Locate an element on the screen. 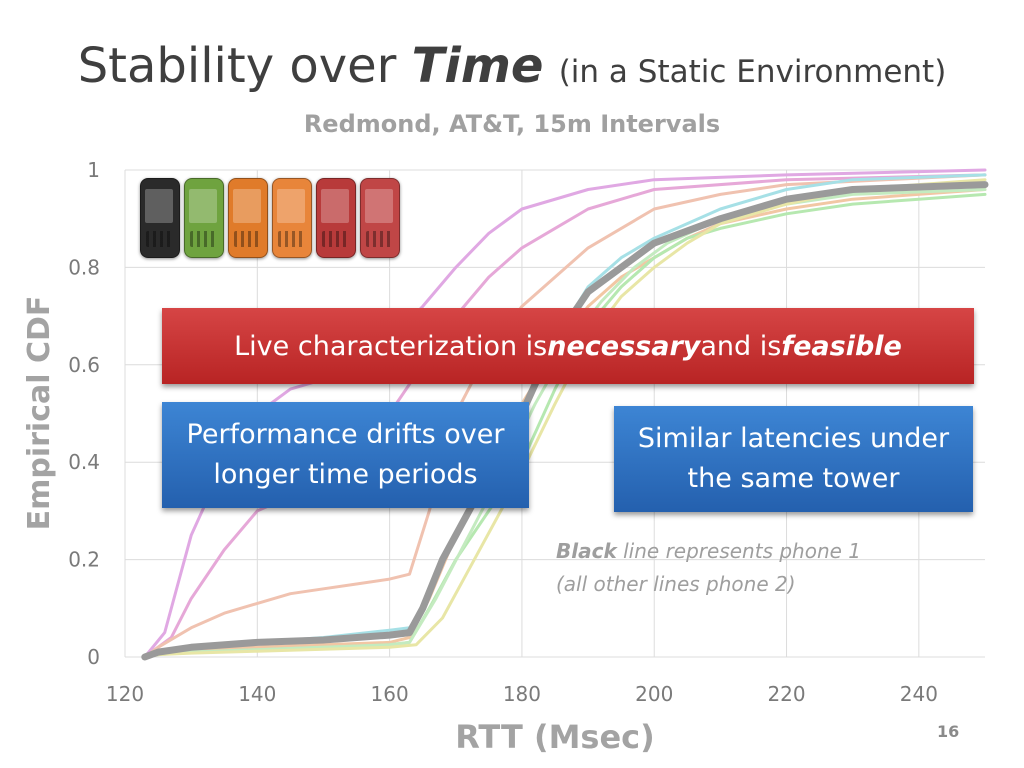 The image size is (1024, 768). x-axis-label: RTT (Msec) is located at coordinates (555, 737).